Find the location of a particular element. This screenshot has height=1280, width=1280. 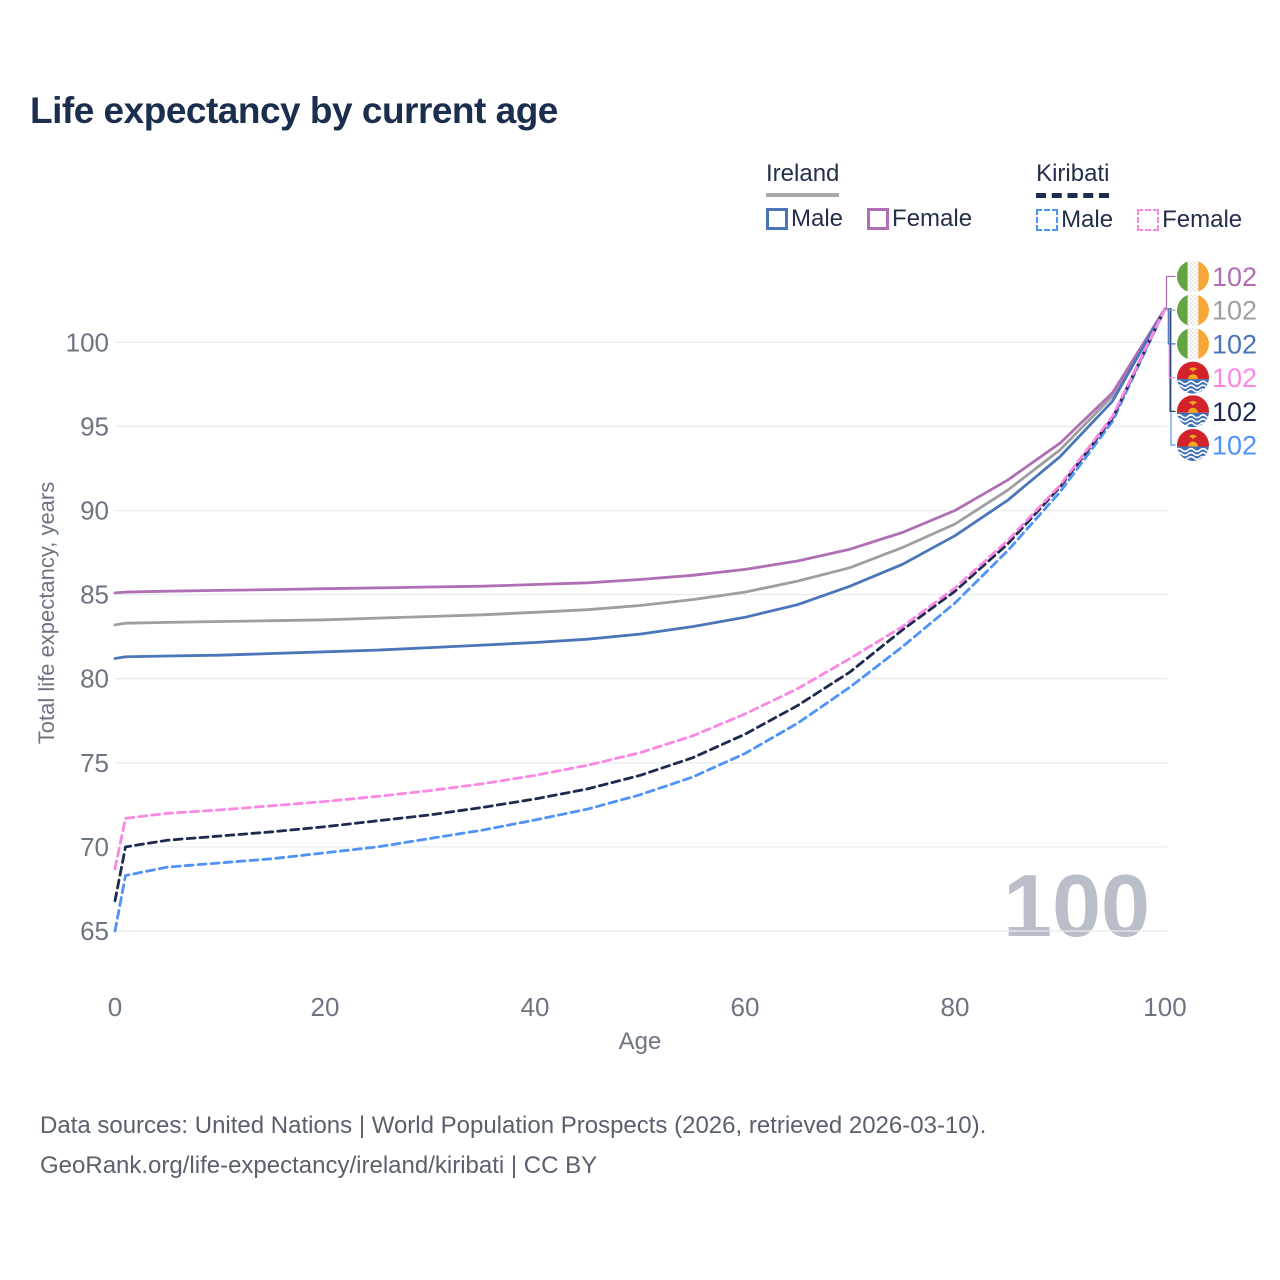

legend-items-ireland: Male Female is located at coordinates (869, 219).